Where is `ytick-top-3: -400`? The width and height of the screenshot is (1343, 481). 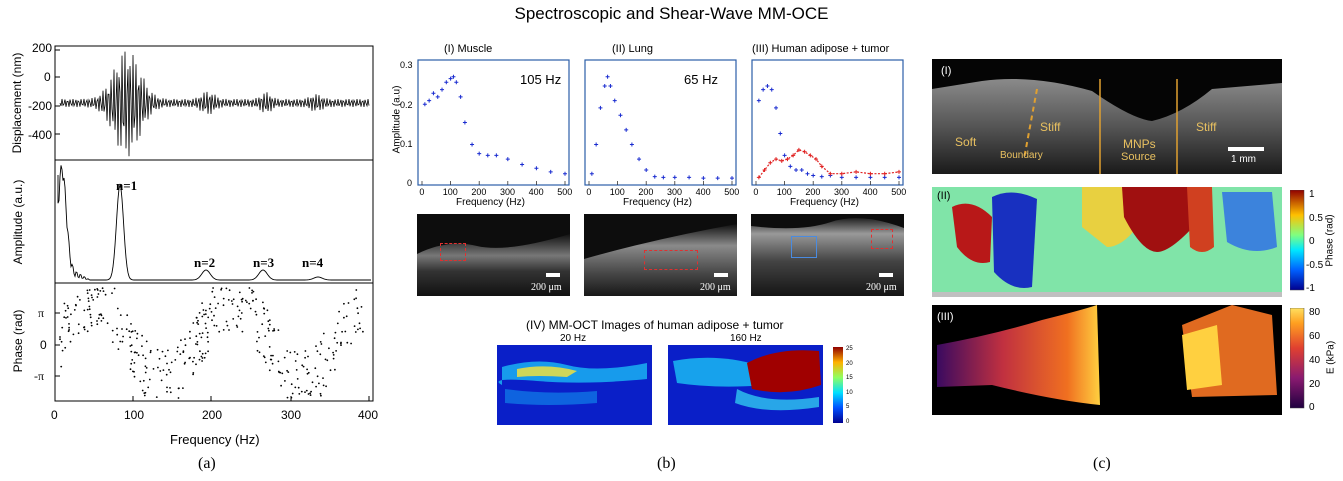 ytick-top-3: -400 is located at coordinates (40, 135).